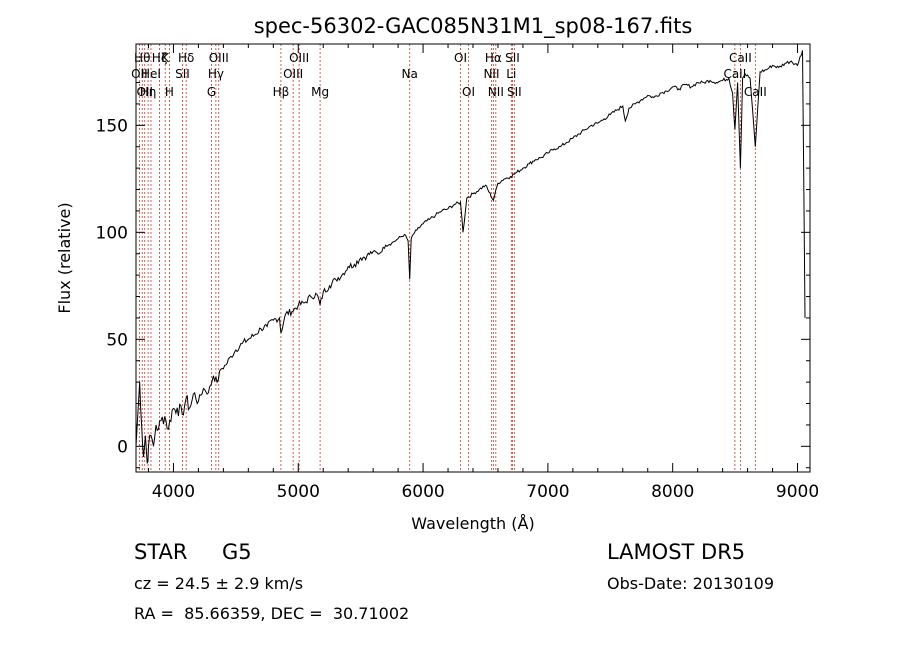  What do you see at coordinates (117, 340) in the screenshot?
I see `y-tick-label: 50` at bounding box center [117, 340].